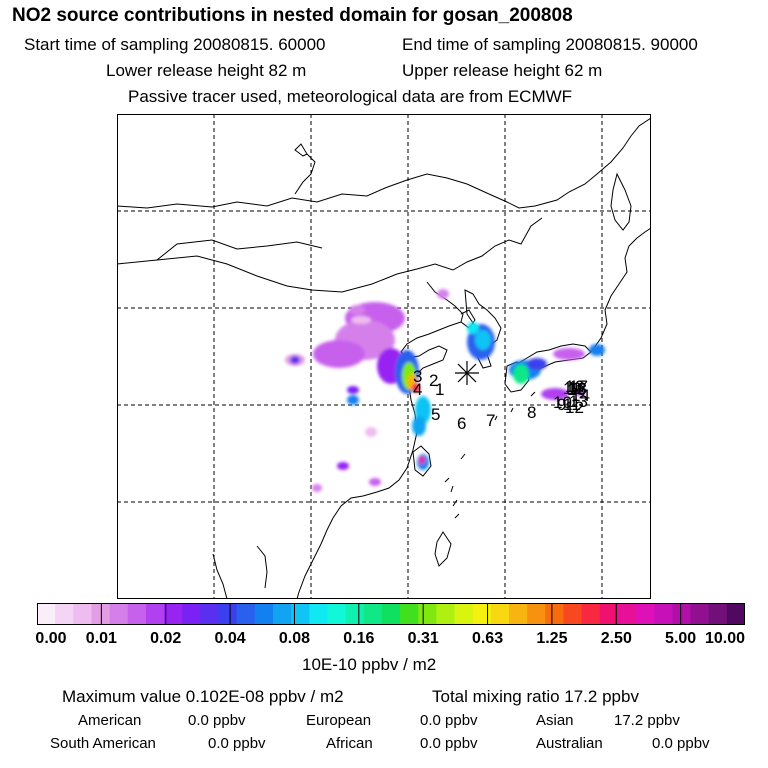 The height and width of the screenshot is (768, 768). Describe the element at coordinates (502, 70) in the screenshot. I see `upper-release-label: Upper release height 62 m` at that location.